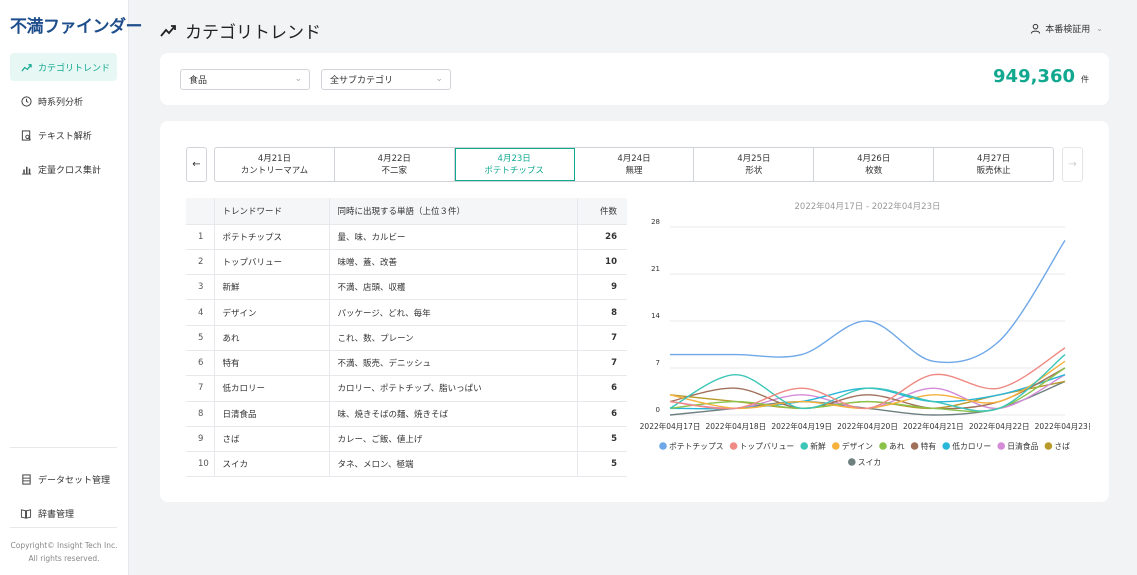  Describe the element at coordinates (26, 101) in the screenshot. I see `clock-icon` at that location.